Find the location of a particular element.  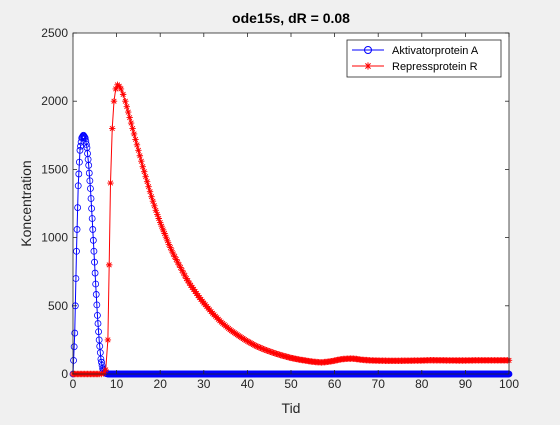

x-tick-label: 40 is located at coordinates (248, 384).